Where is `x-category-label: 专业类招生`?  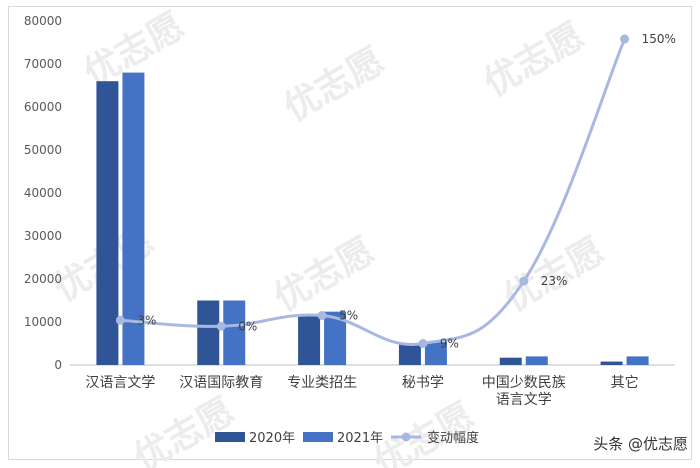 x-category-label: 专业类招生 is located at coordinates (322, 383).